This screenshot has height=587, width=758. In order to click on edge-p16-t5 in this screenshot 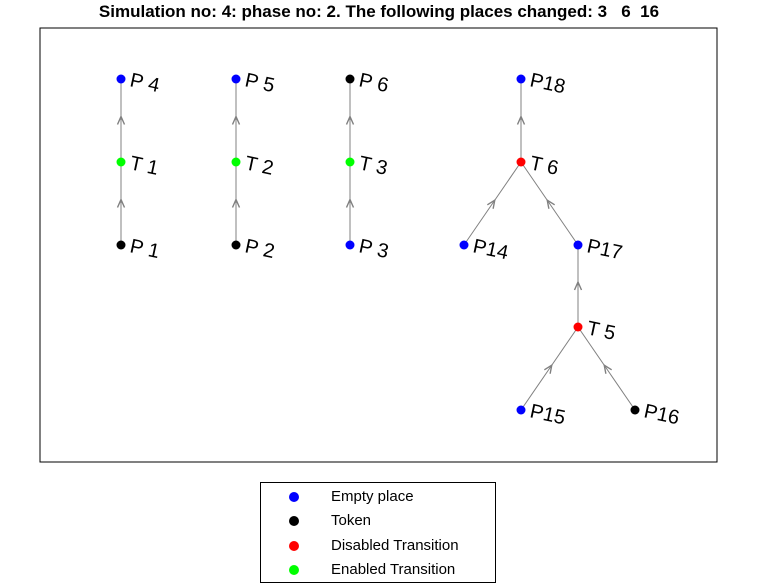, I will do `click(606, 368)`.